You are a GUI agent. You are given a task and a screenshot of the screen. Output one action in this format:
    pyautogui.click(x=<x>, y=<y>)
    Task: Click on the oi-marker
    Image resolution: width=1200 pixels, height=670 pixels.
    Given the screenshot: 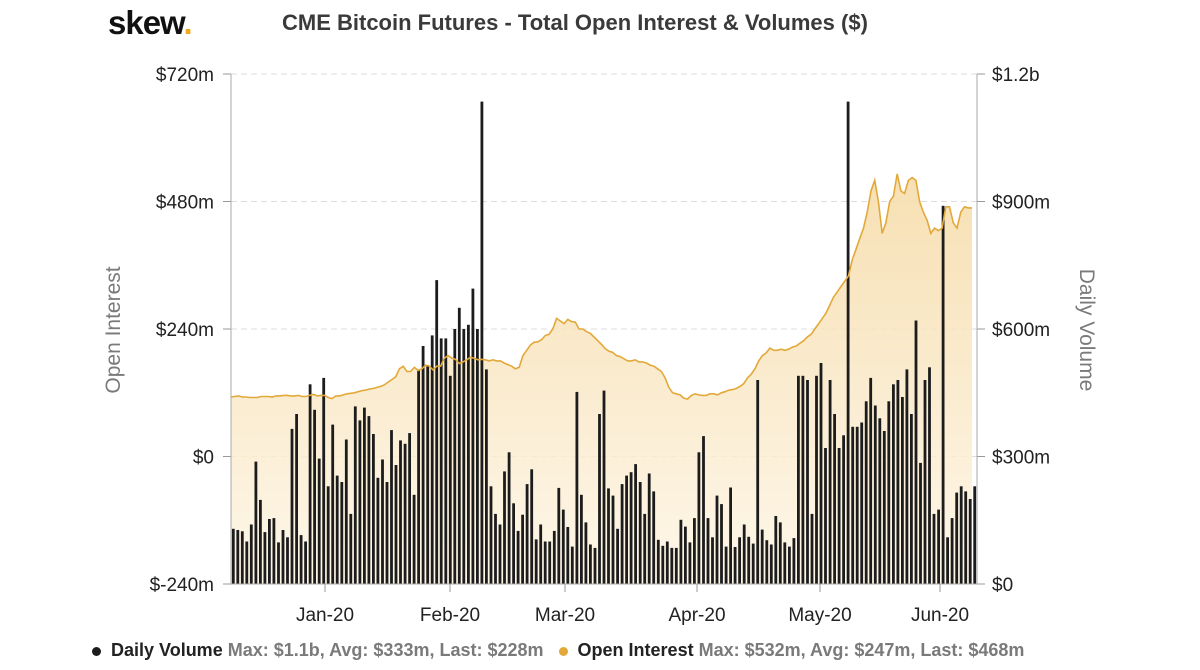 What is the action you would take?
    pyautogui.click(x=563, y=651)
    